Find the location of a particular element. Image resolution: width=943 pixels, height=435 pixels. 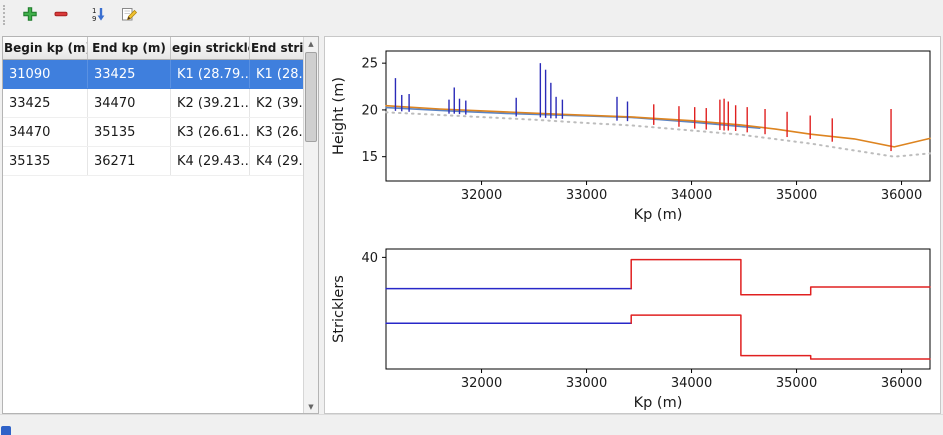

toolbar-grip is located at coordinates (6, 15).